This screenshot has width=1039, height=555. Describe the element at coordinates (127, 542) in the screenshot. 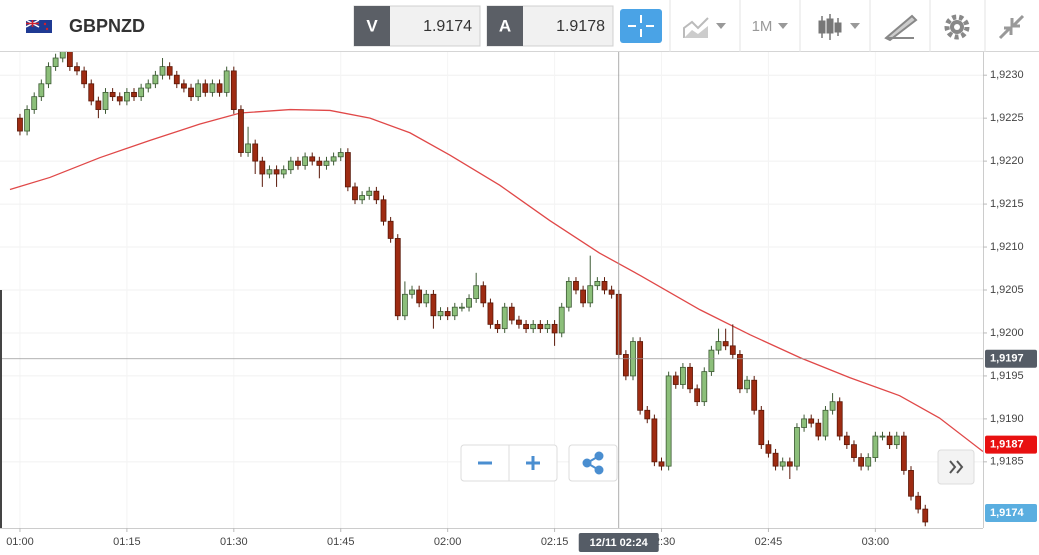

I see `x-tick-label: 01:15` at that location.